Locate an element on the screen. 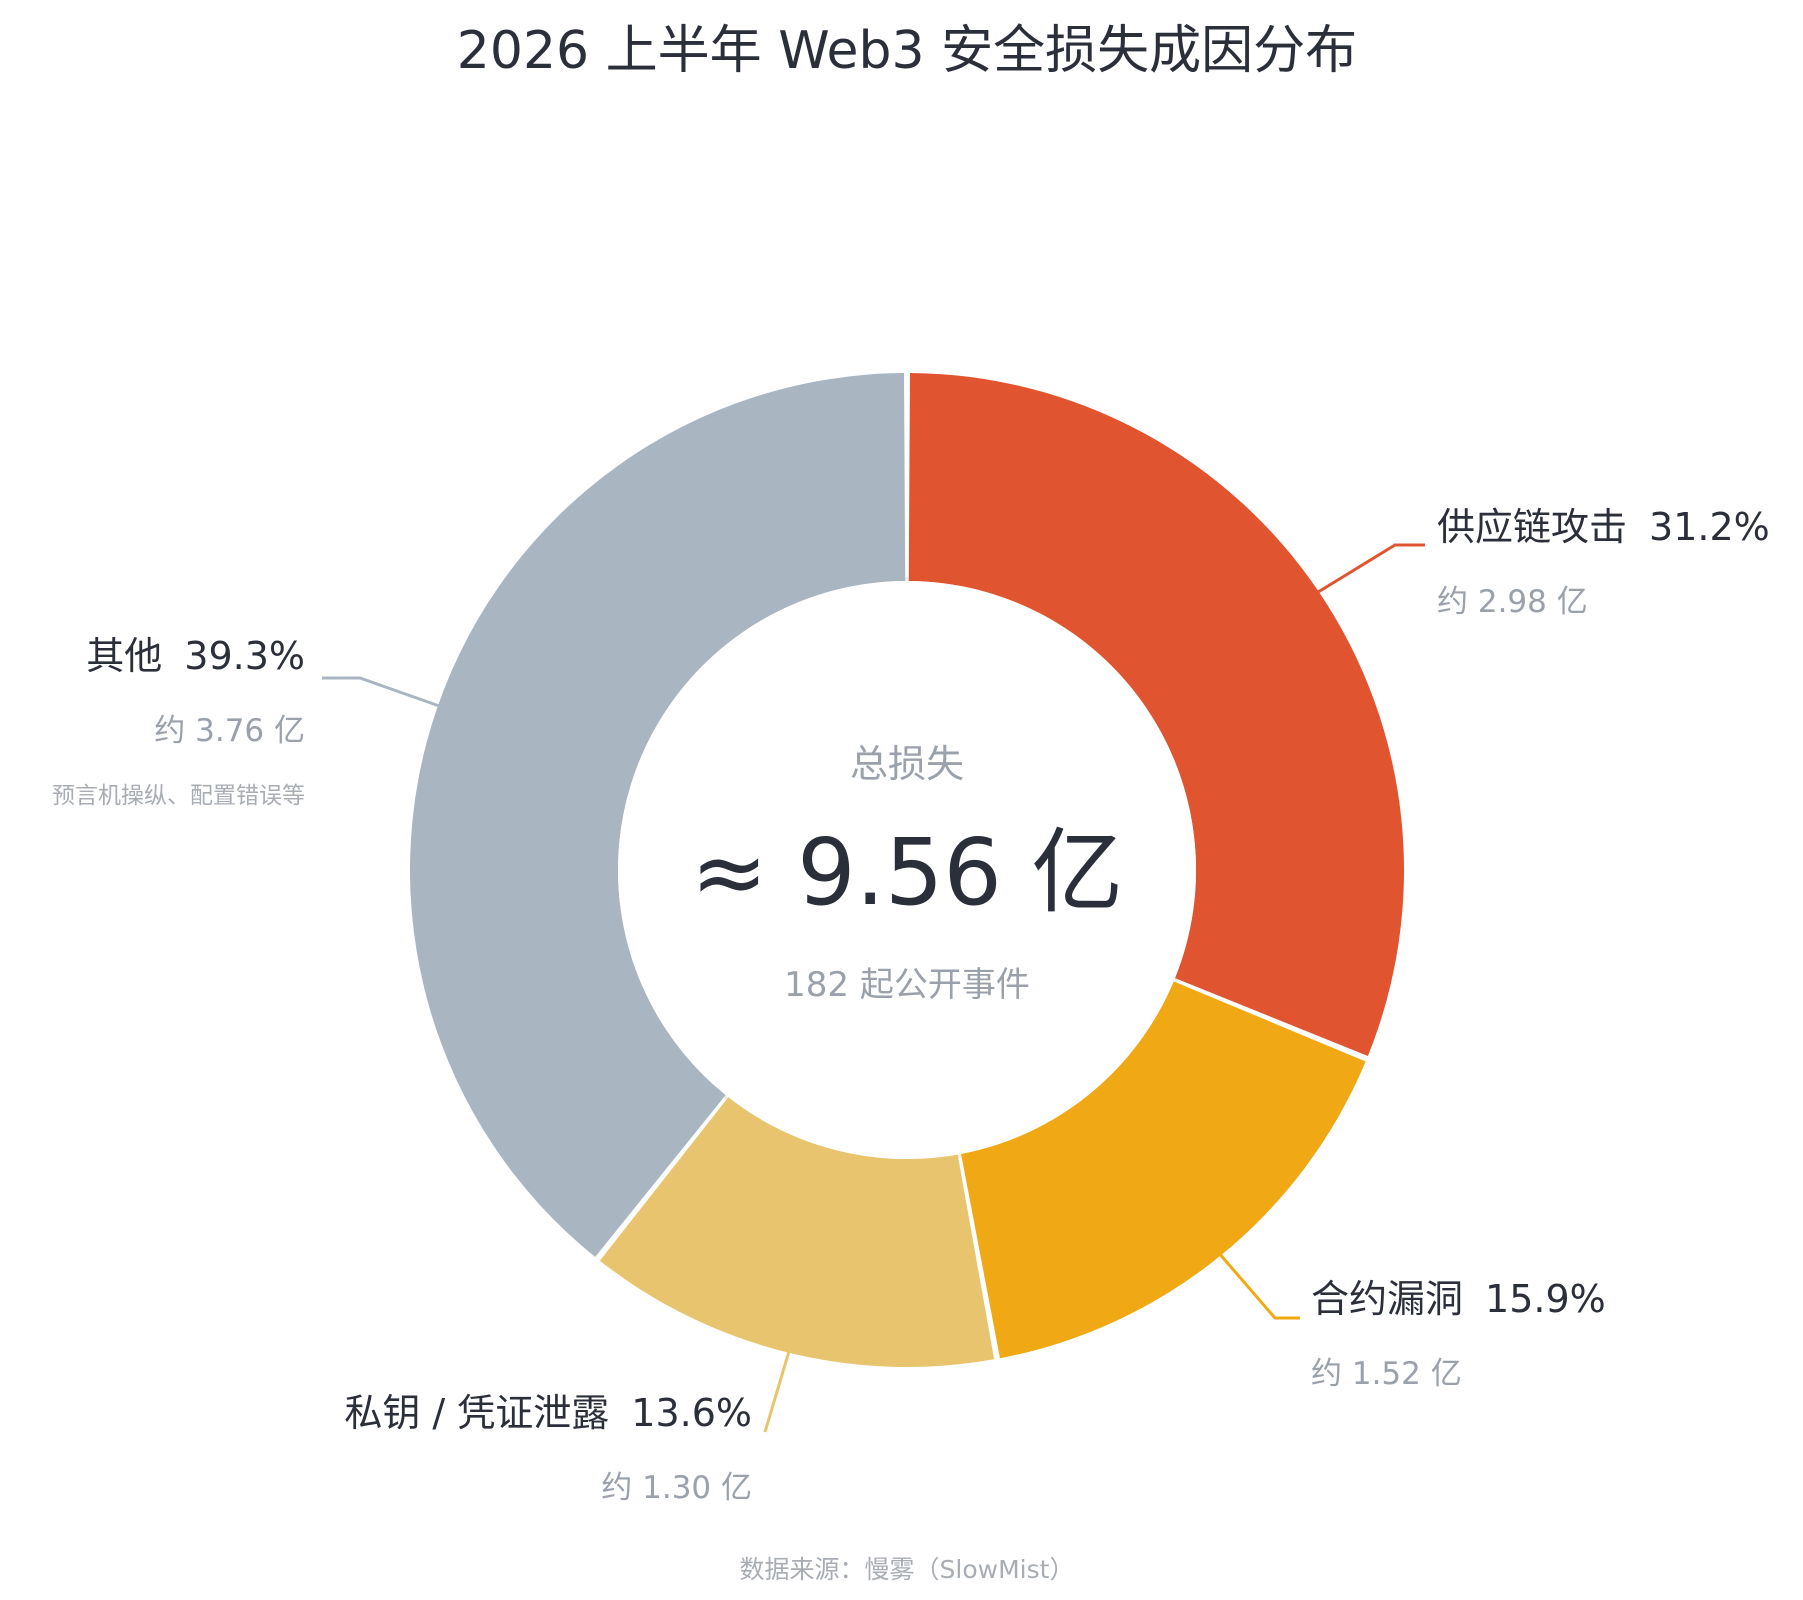 The width and height of the screenshot is (1803, 1600). center-subcaption: 182 起公开事件 is located at coordinates (907, 985).